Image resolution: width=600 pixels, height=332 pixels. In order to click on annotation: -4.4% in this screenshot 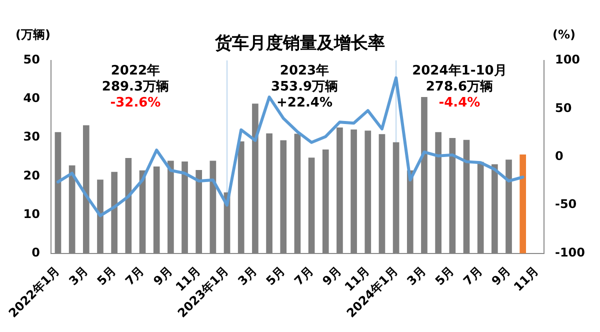, I will do `click(459, 102)`.